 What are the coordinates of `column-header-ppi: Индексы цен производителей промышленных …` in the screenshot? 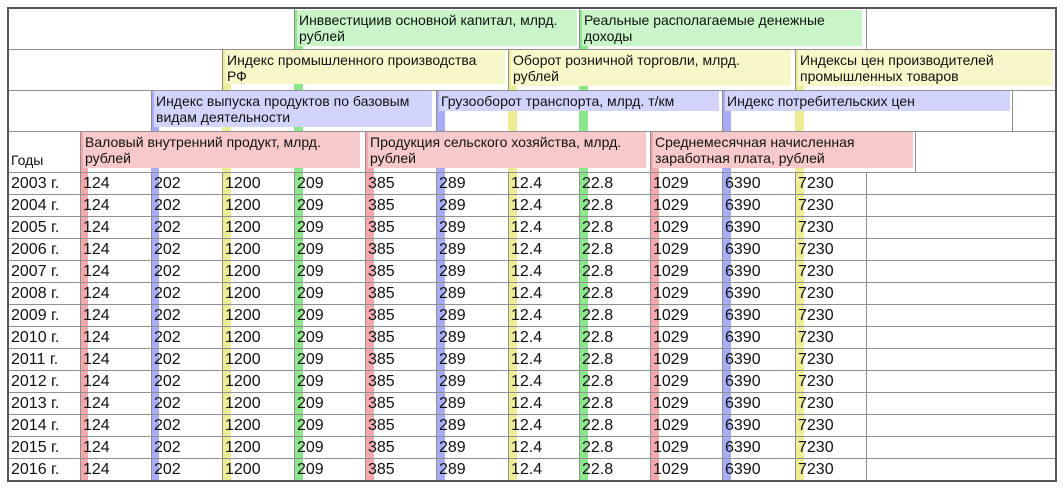 It's located at (925, 68).